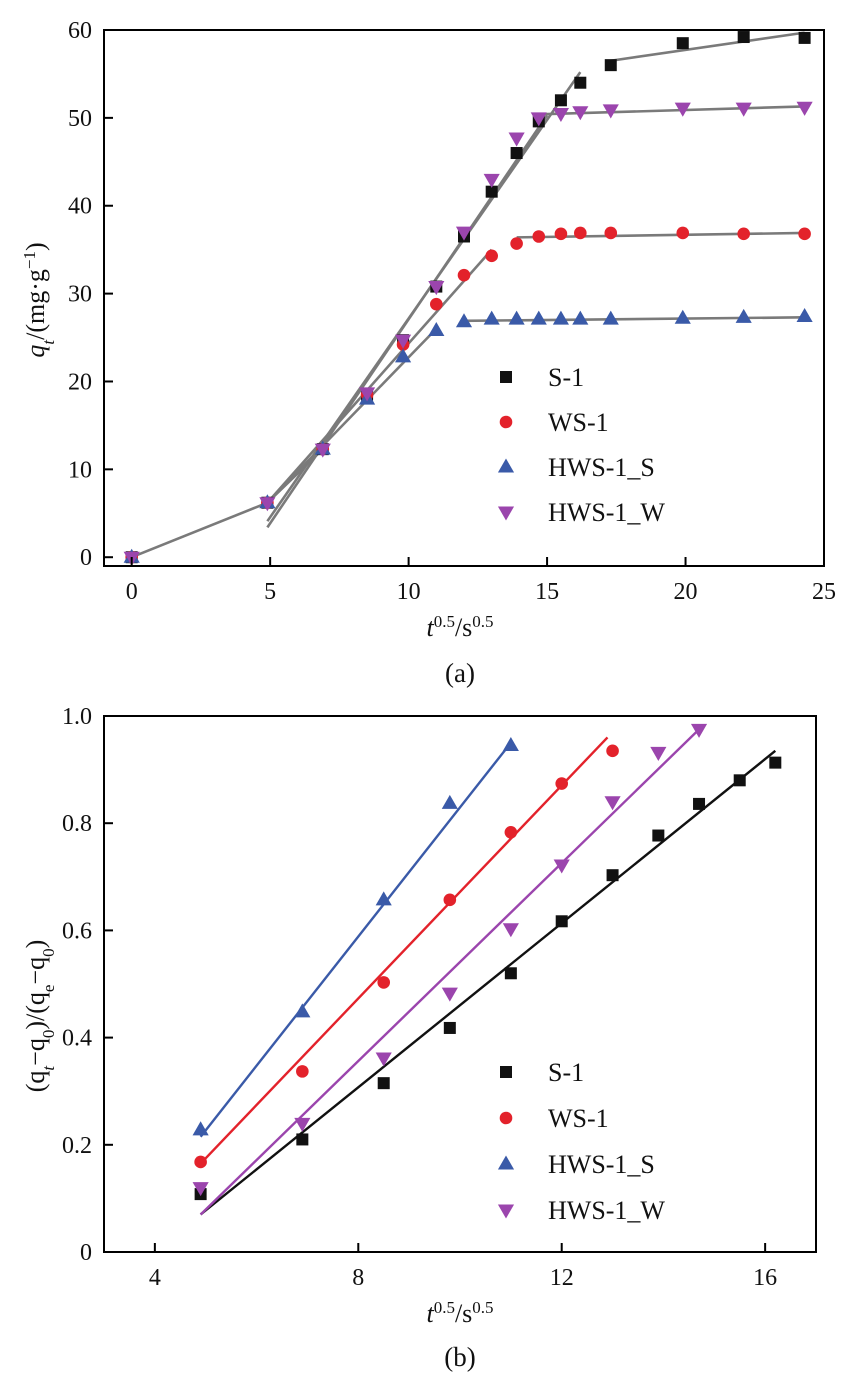 Image resolution: width=860 pixels, height=1386 pixels. Describe the element at coordinates (80, 382) in the screenshot. I see `y-tick-label: 20` at that location.